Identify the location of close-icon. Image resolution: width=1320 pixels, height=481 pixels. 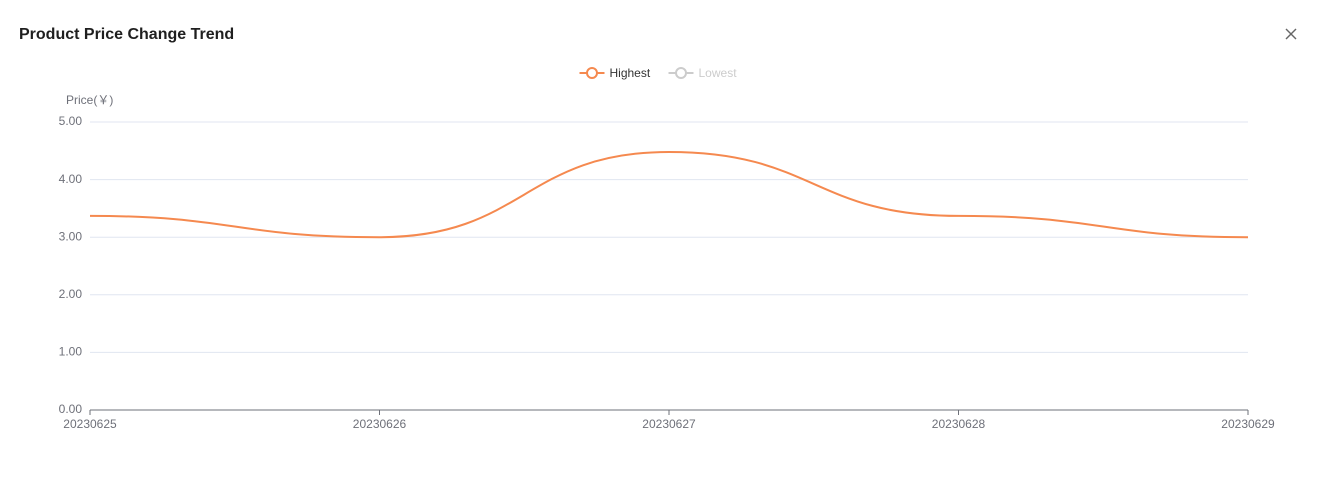
(1291, 34).